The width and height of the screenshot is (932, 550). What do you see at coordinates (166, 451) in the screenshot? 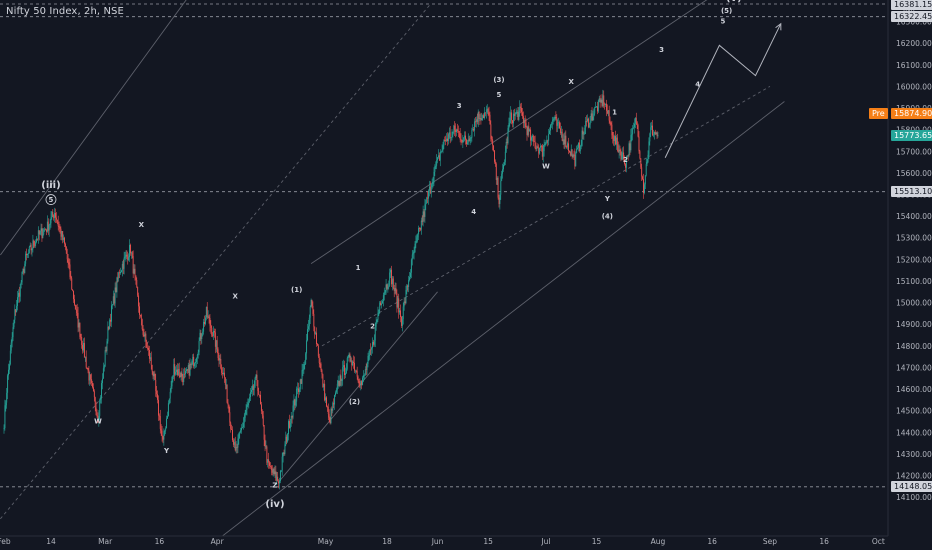
I see `wave-label: Y` at bounding box center [166, 451].